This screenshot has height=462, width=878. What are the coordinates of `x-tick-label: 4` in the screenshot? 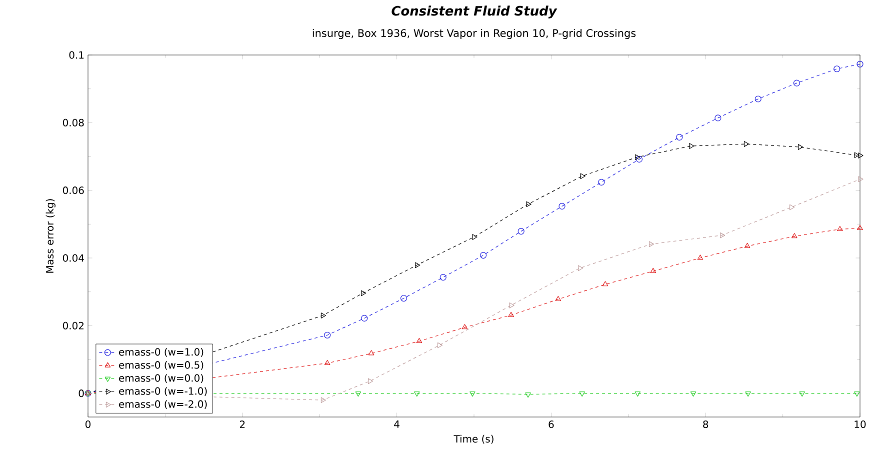 It's located at (397, 424).